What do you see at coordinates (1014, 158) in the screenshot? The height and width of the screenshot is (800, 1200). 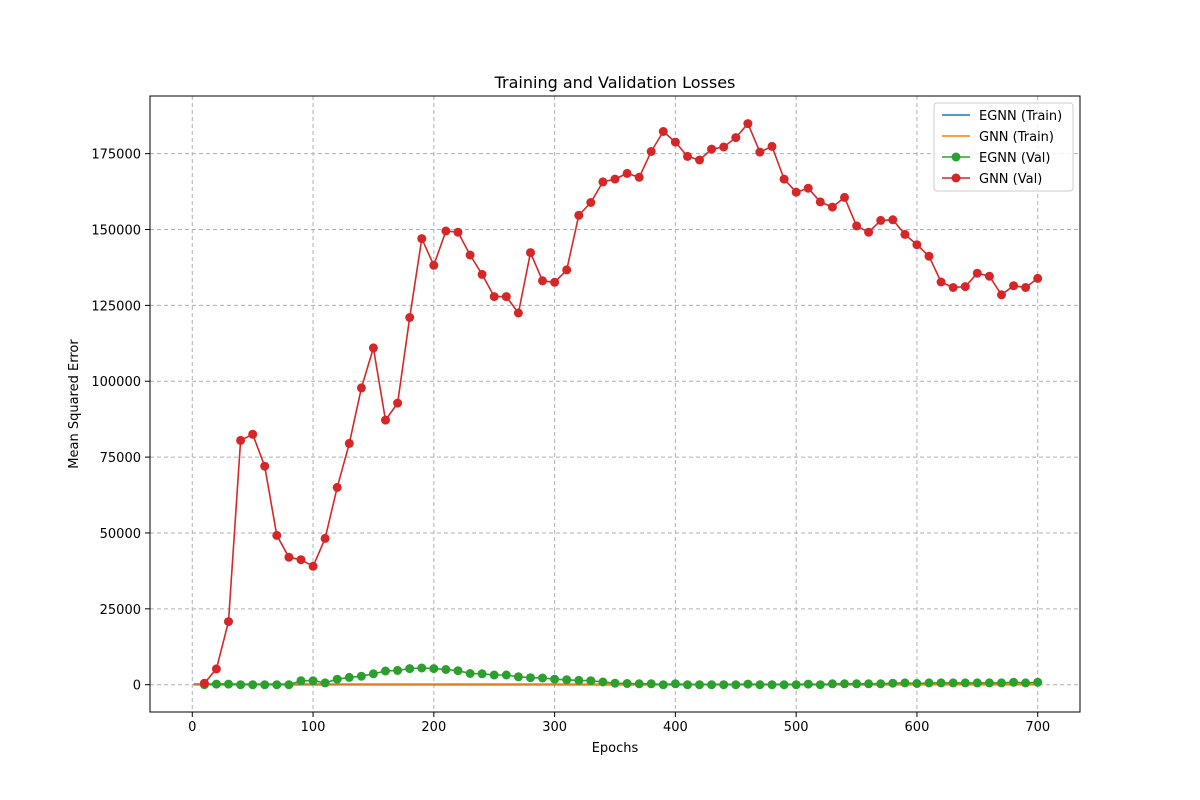 I see `legend-label-egnn-val: EGNN (Val)` at bounding box center [1014, 158].